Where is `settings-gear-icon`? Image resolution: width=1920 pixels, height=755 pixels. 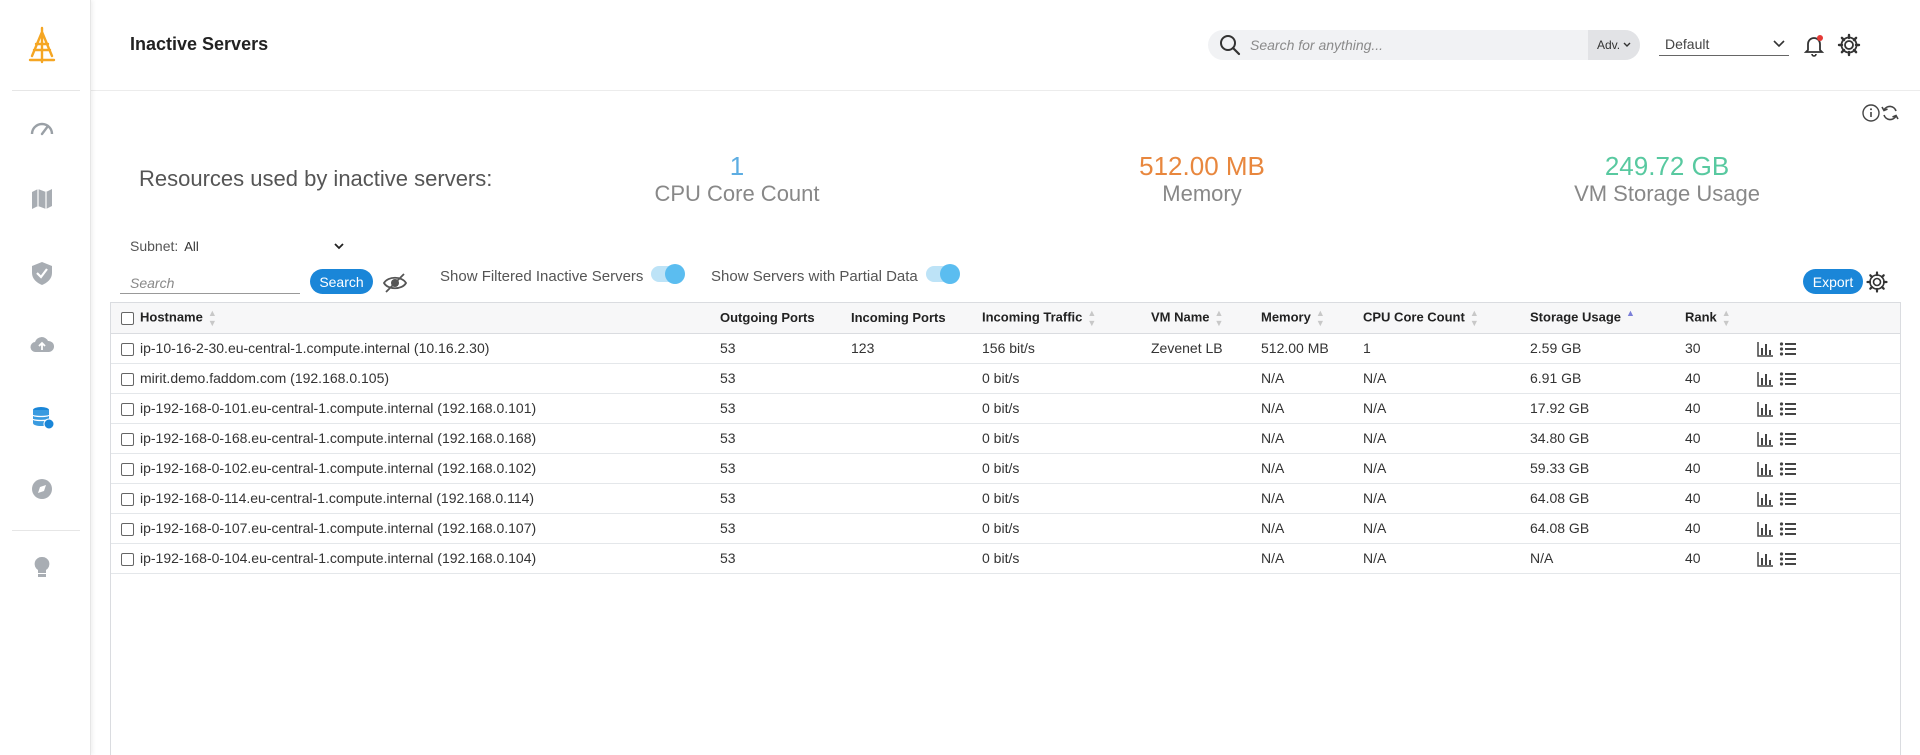
settings-gear-icon is located at coordinates (1849, 45).